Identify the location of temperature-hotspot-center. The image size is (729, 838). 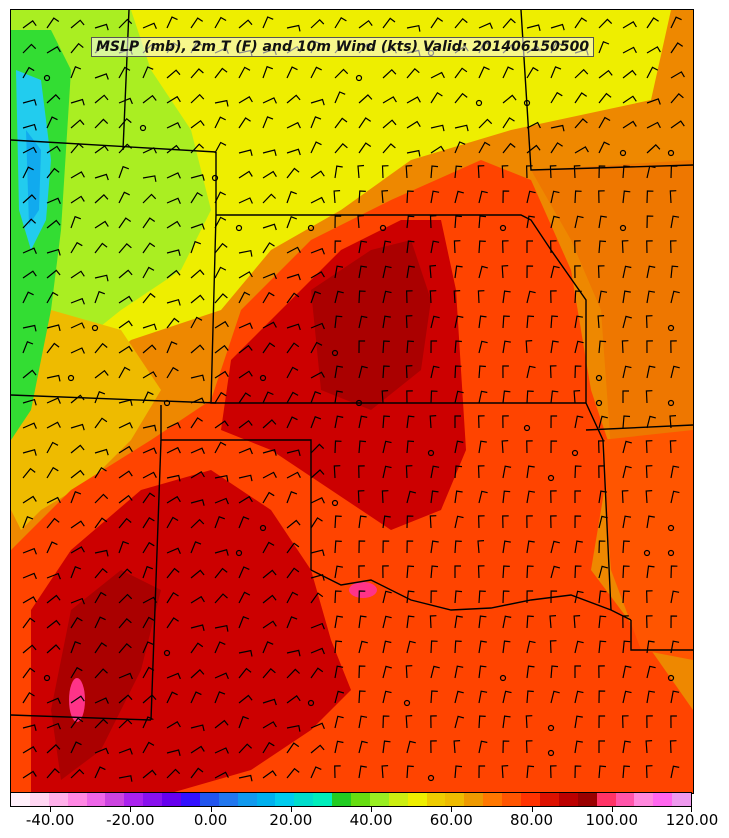
(363, 590).